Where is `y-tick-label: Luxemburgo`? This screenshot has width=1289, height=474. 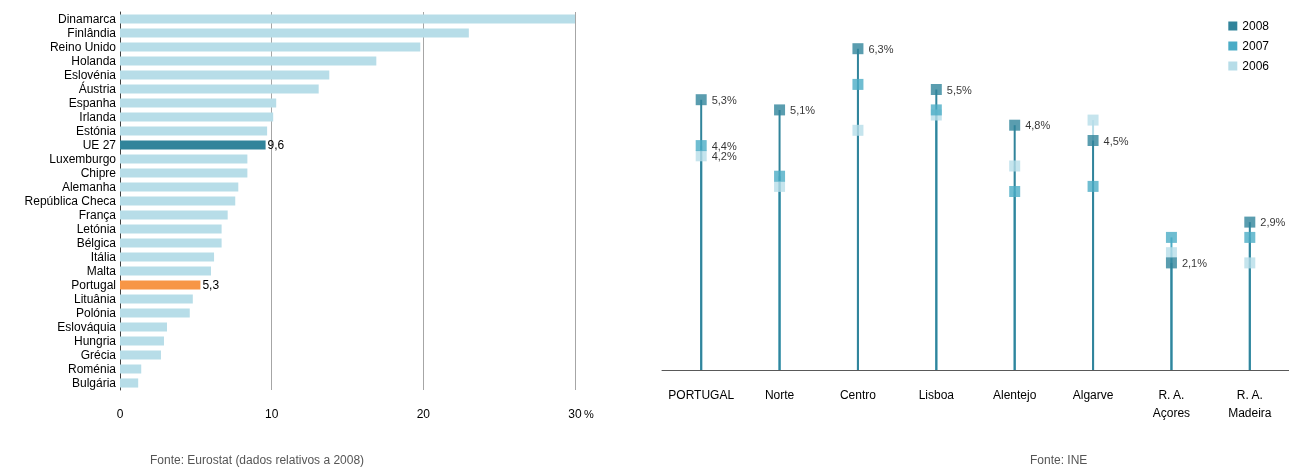
y-tick-label: Luxemburgo is located at coordinates (83, 159).